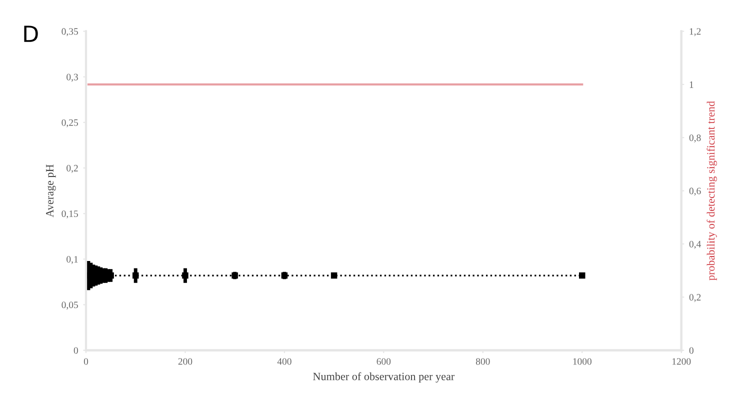 This screenshot has width=735, height=417. Describe the element at coordinates (695, 192) in the screenshot. I see `y2-tick-label: 0,6` at that location.